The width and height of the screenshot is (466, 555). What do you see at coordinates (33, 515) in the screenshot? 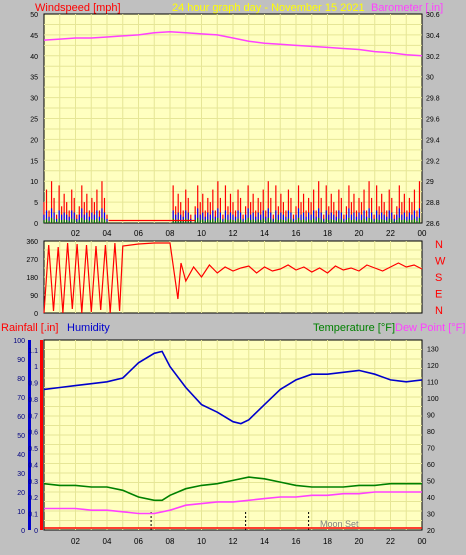
I see `rainfall-tick-label: 0.1` at bounding box center [33, 515].